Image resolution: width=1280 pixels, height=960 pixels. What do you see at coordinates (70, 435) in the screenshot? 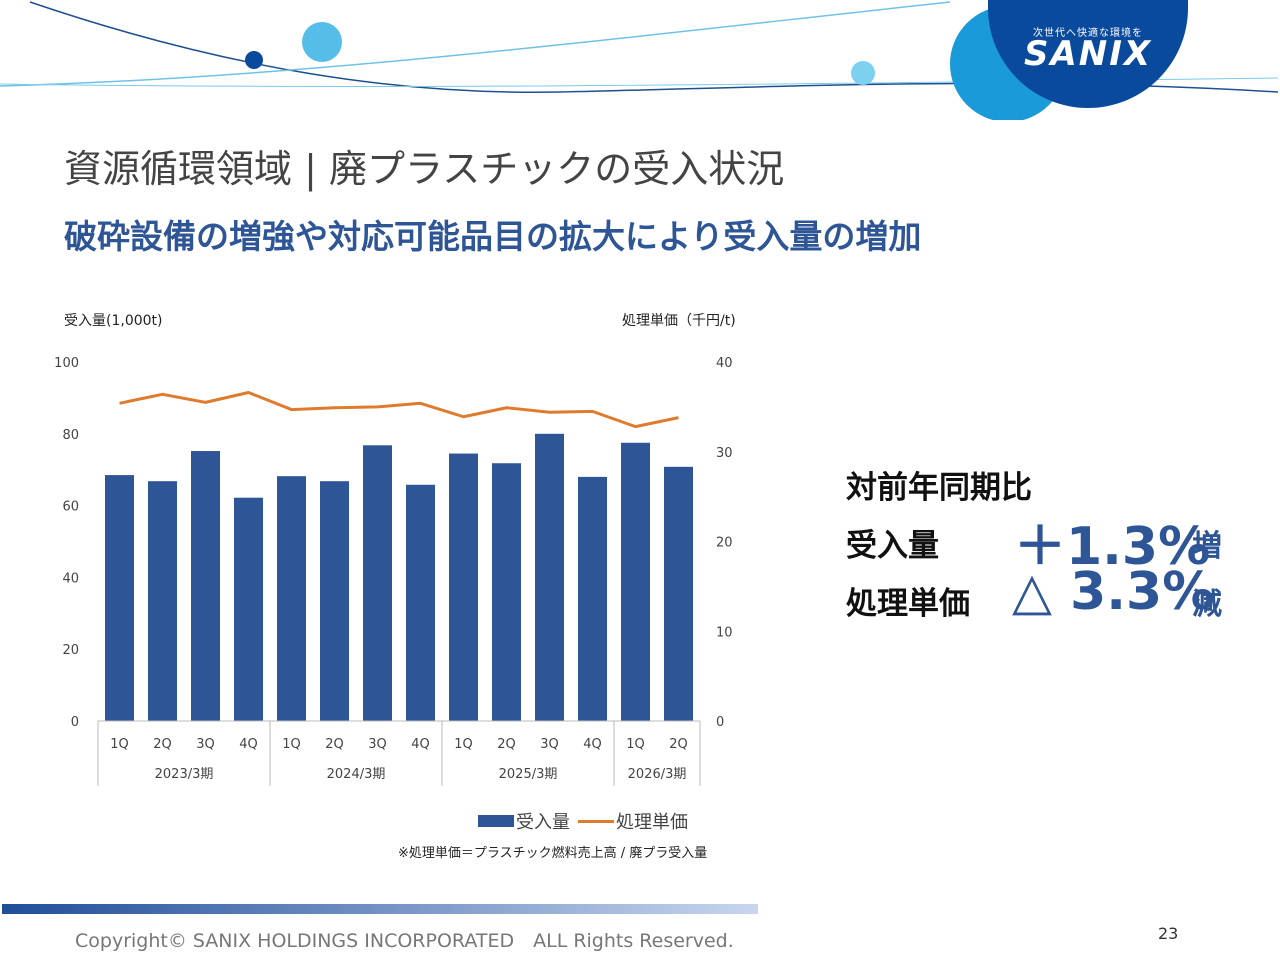
I see `left-tick-label: 80` at bounding box center [70, 435].